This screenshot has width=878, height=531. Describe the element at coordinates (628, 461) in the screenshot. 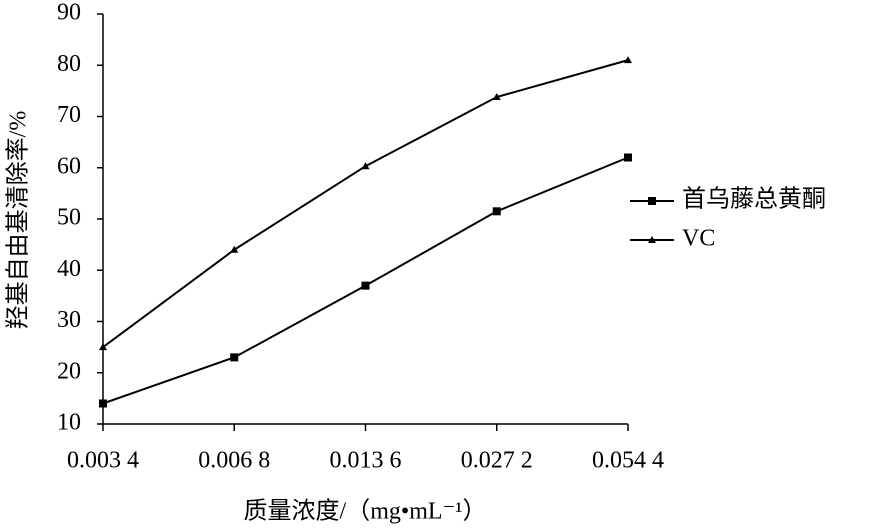

I see `x-tick-label: 0.054 4` at that location.